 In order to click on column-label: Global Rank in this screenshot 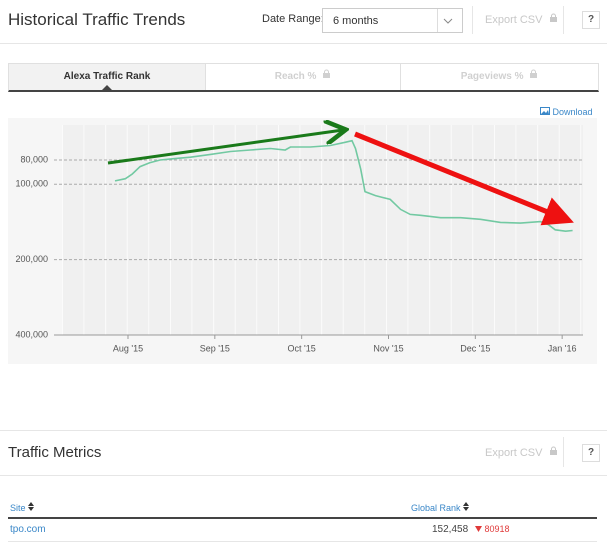, I will do `click(436, 508)`.